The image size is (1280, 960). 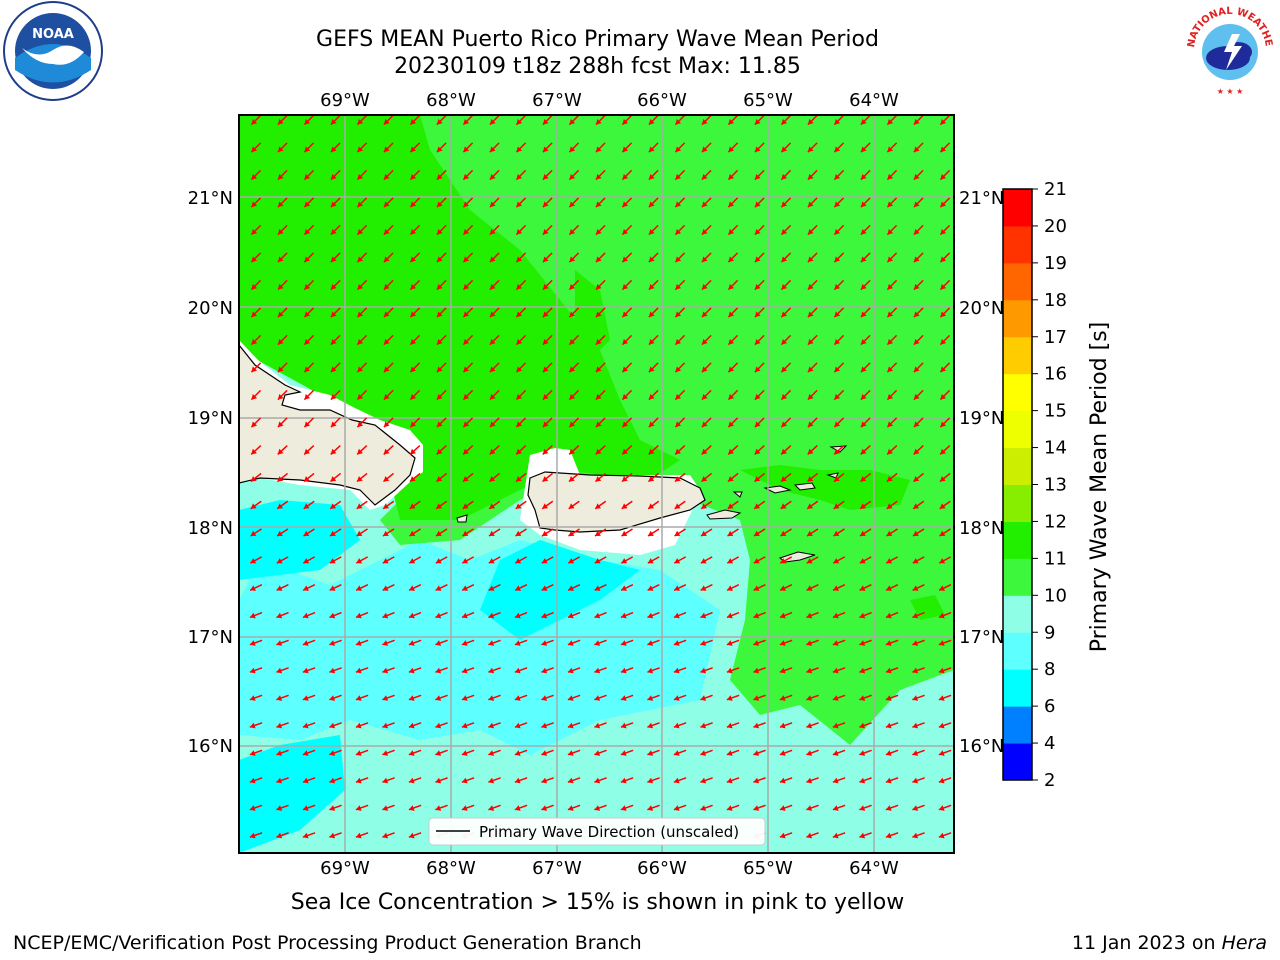 What do you see at coordinates (609, 832) in the screenshot?
I see `legend-label: Primary Wave Direction (unscaled)` at bounding box center [609, 832].